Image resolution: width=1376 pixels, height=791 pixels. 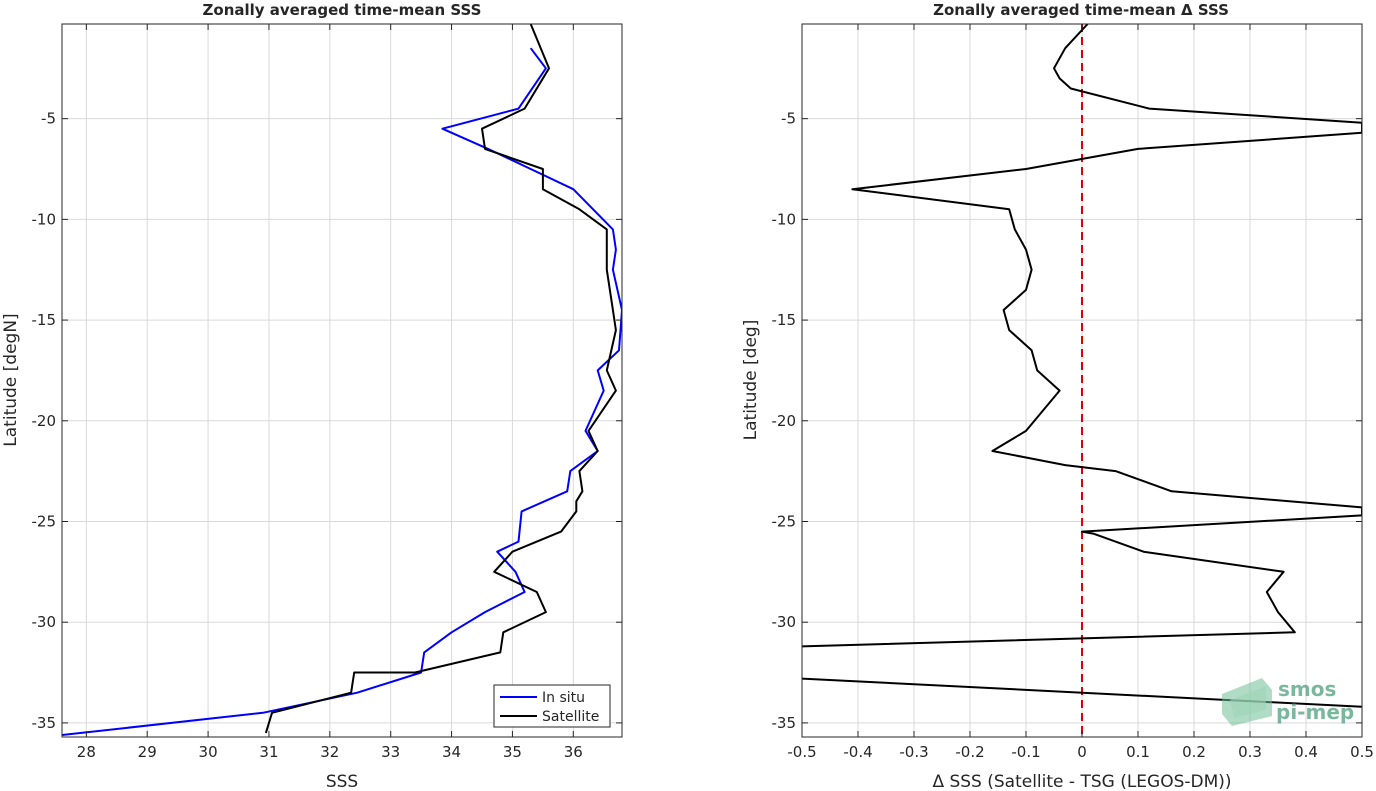 What do you see at coordinates (86, 752) in the screenshot?
I see `x-tick-label: 28` at bounding box center [86, 752].